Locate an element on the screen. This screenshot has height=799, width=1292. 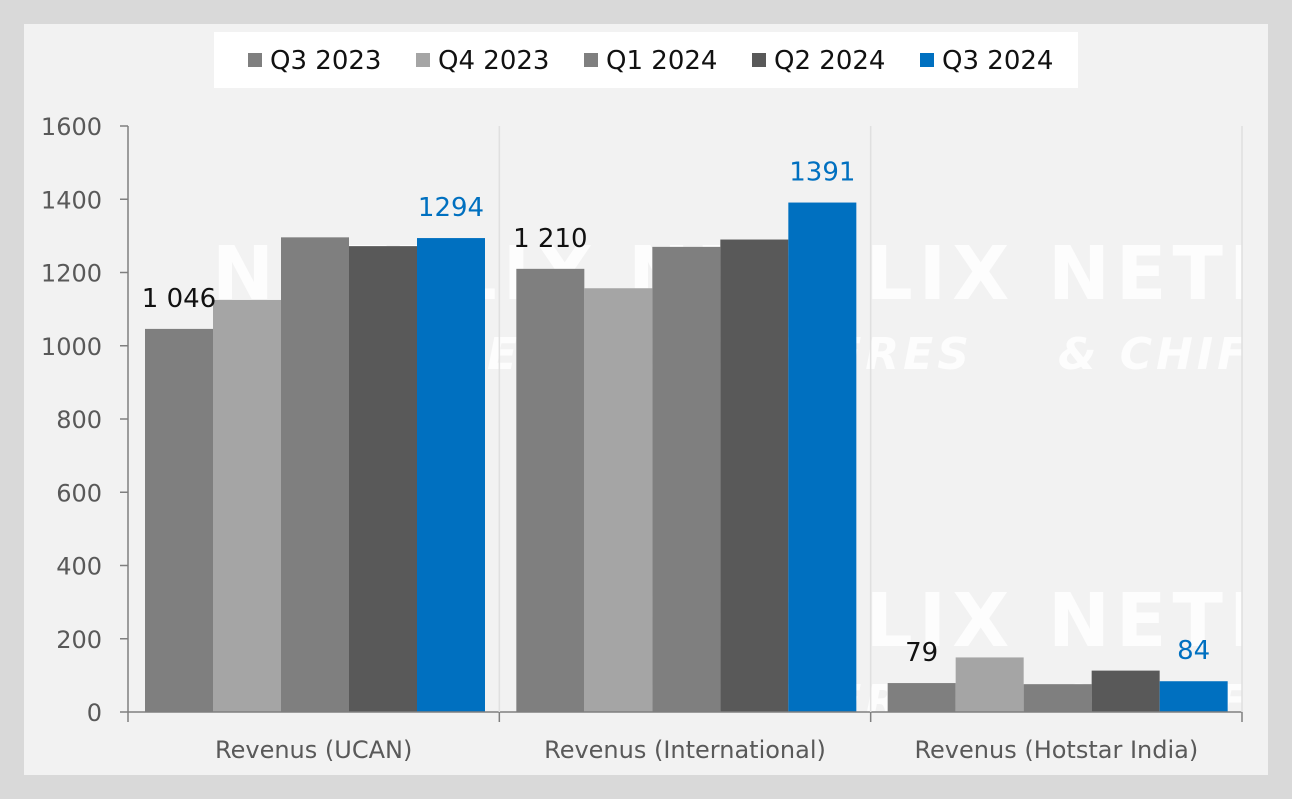
category-label: Revenus (UCAN) is located at coordinates (313, 750).